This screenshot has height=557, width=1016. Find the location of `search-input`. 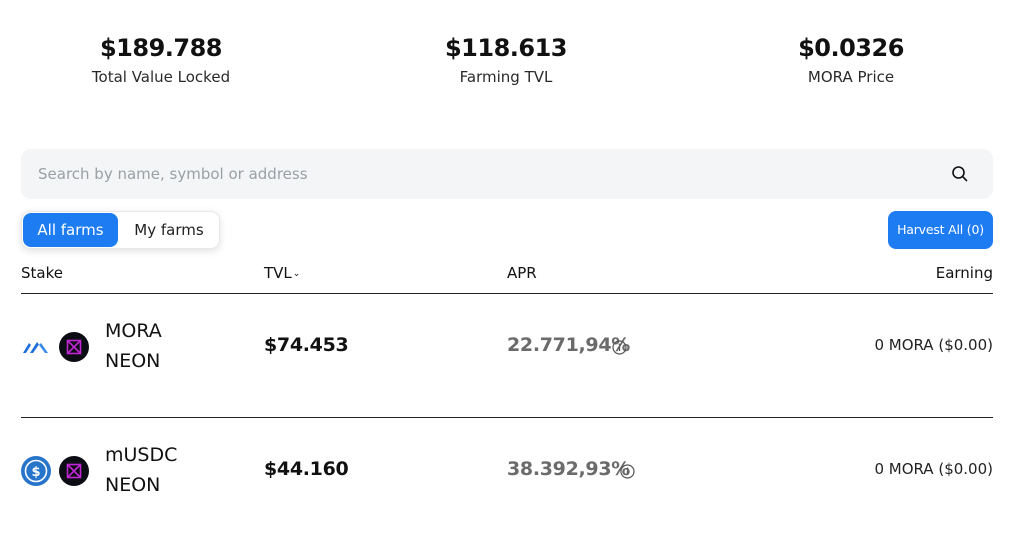

search-input is located at coordinates (478, 174).